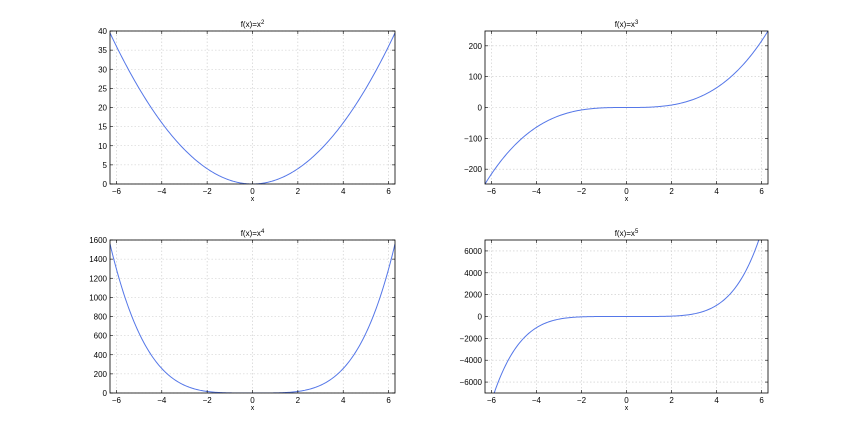 Image resolution: width=848 pixels, height=442 pixels. I want to click on y-tick-label: −100, so click(473, 138).